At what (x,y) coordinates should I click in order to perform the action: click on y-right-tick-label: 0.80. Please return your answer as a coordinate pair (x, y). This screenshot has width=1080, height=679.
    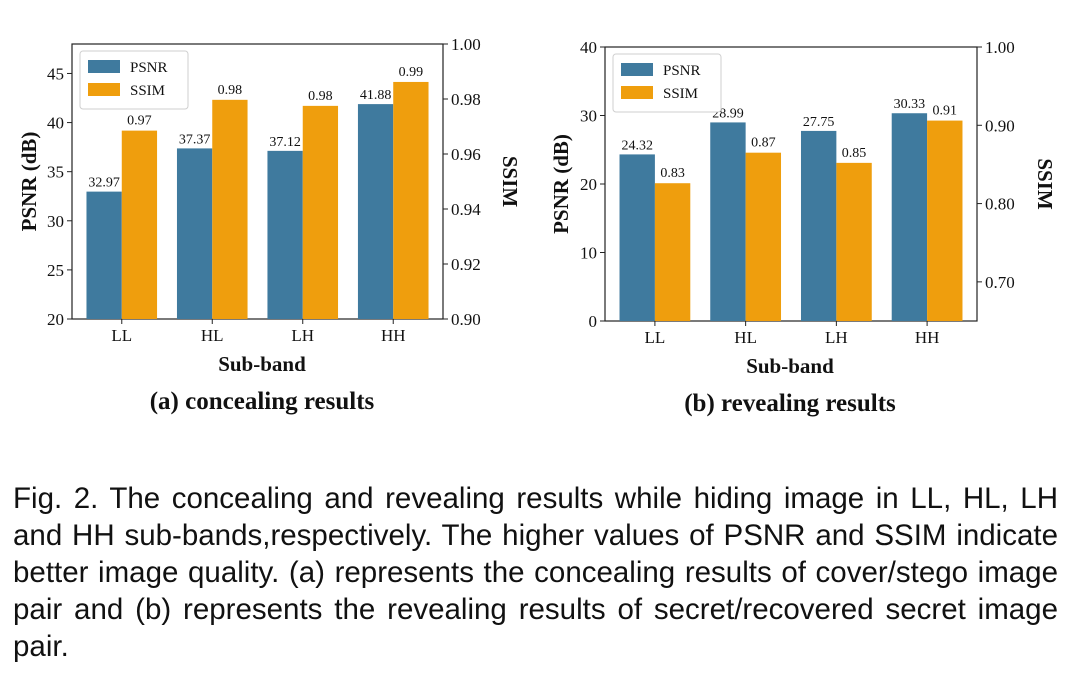
    Looking at the image, I should click on (1000, 204).